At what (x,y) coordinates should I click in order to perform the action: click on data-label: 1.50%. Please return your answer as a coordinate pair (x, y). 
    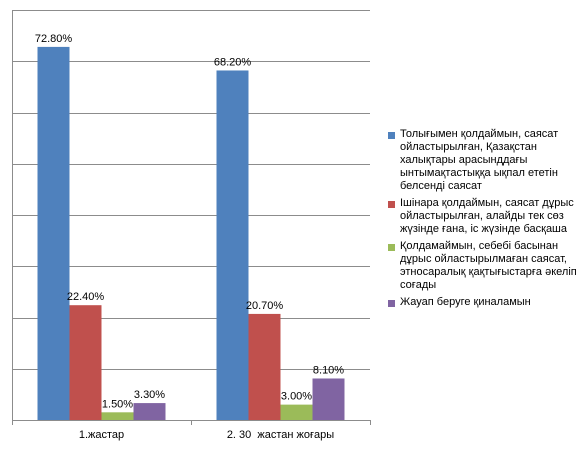
    Looking at the image, I should click on (117, 404).